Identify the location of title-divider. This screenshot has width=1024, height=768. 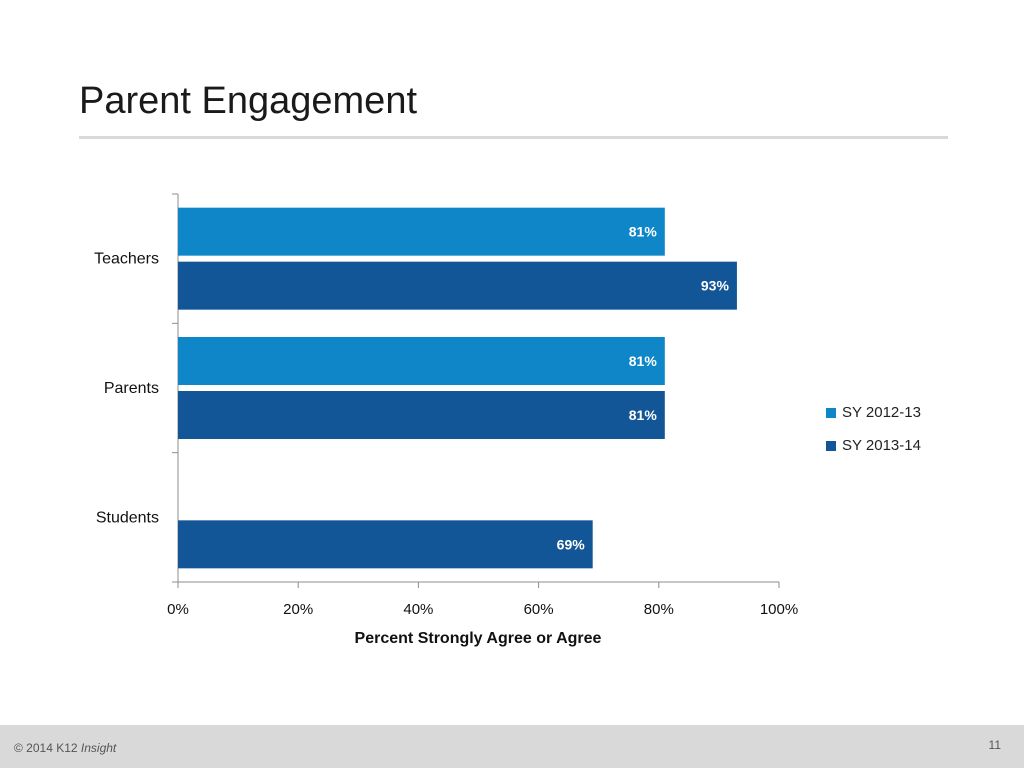
(513, 137).